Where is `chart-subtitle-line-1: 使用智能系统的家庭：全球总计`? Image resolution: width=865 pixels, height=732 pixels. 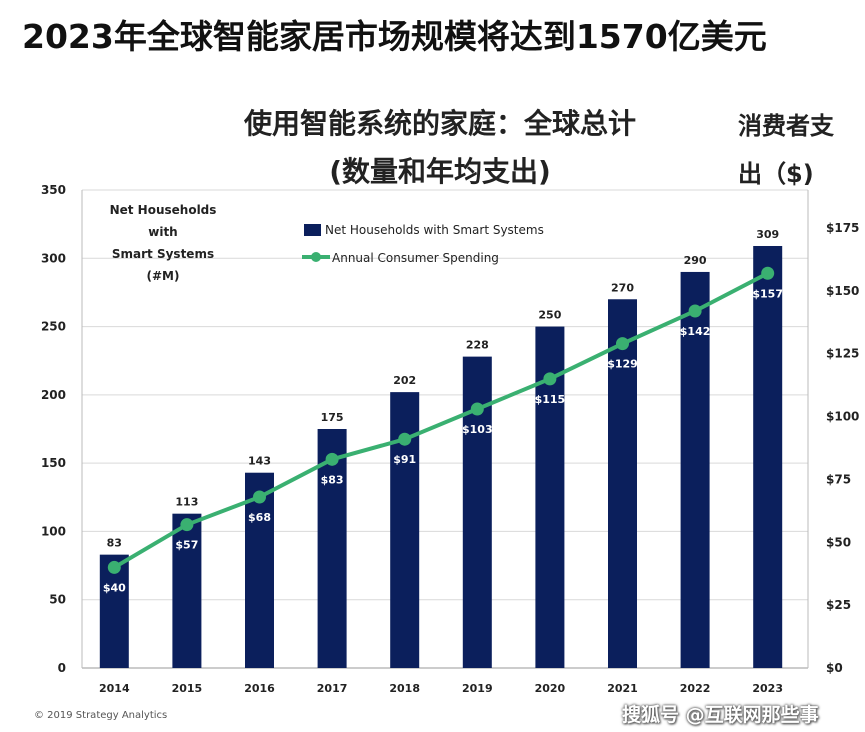 chart-subtitle-line-1: 使用智能系统的家庭：全球总计 is located at coordinates (439, 123).